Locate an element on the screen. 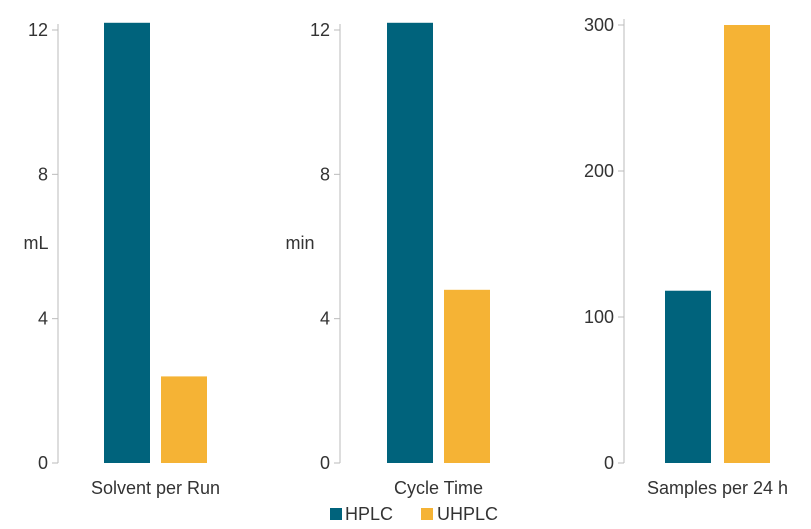  legend-label-uhplc: UHPLC is located at coordinates (467, 514).